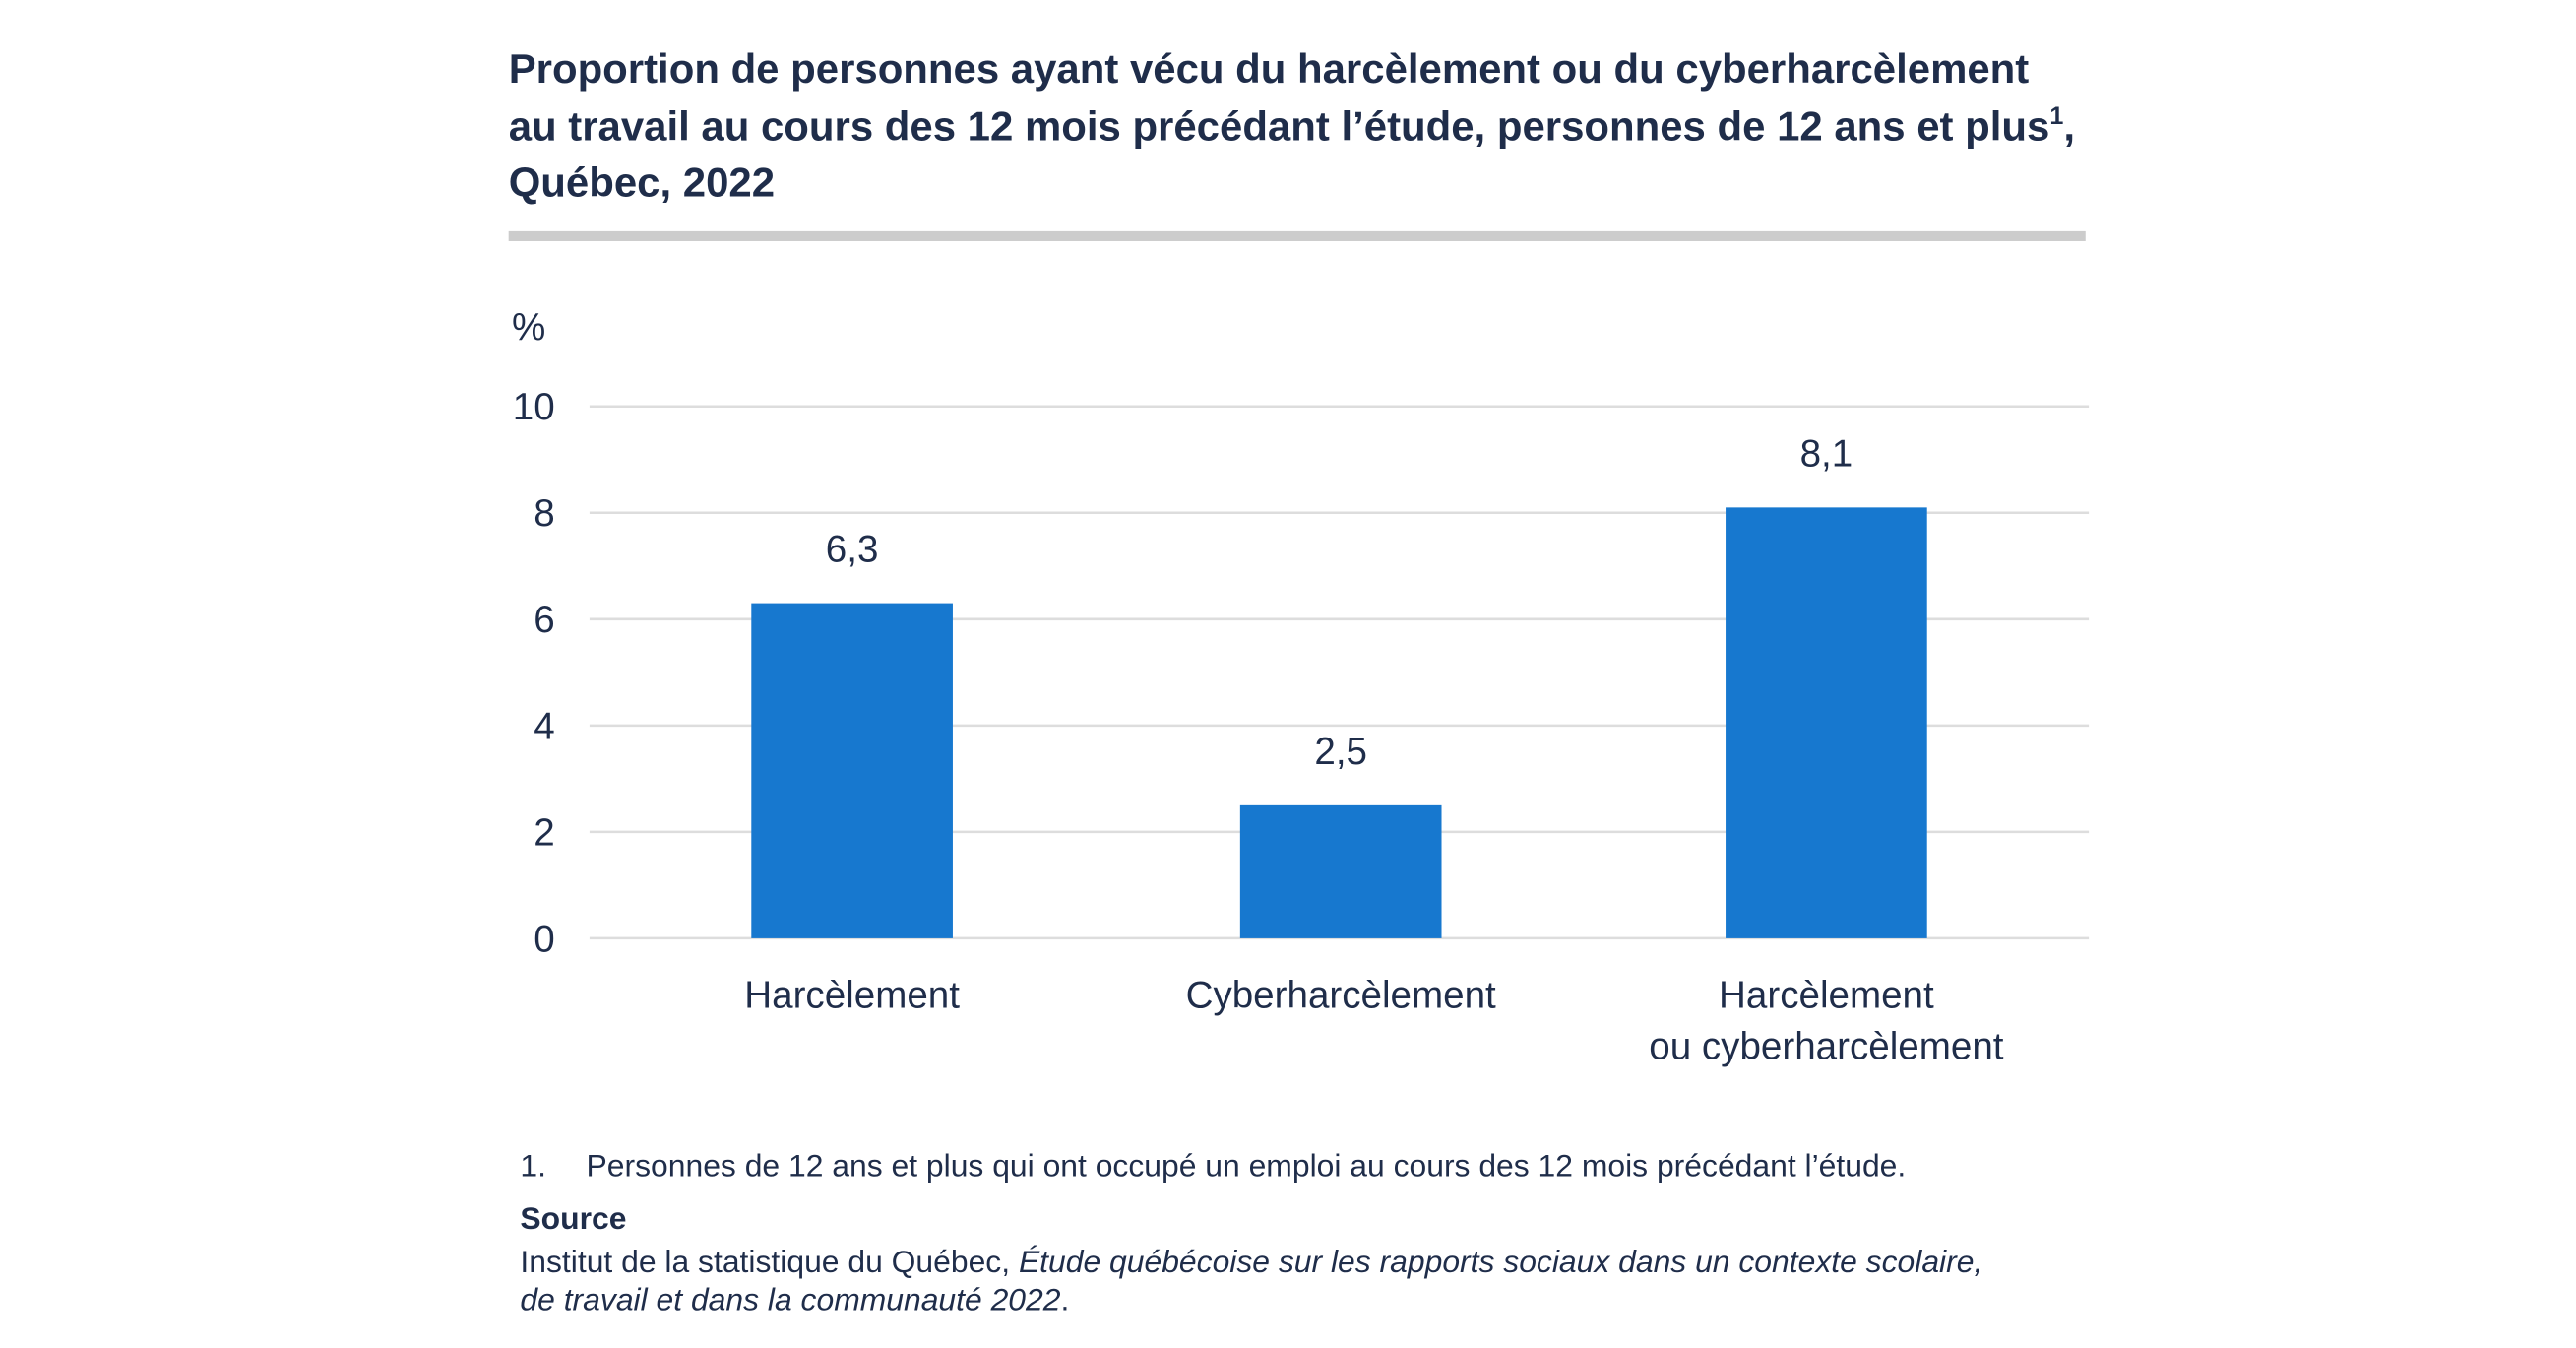 The height and width of the screenshot is (1348, 2576). Describe the element at coordinates (573, 1218) in the screenshot. I see `source-heading: Source` at that location.